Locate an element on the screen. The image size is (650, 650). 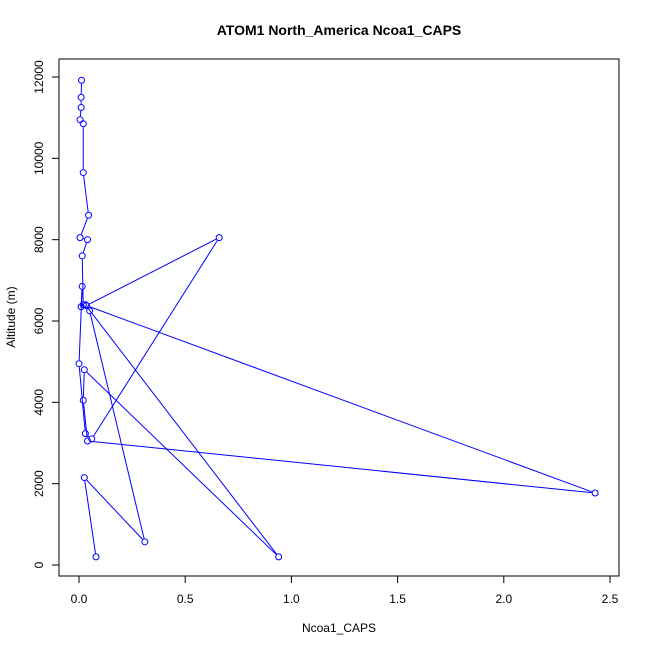
x-tick-label: 0.0 is located at coordinates (79, 599).